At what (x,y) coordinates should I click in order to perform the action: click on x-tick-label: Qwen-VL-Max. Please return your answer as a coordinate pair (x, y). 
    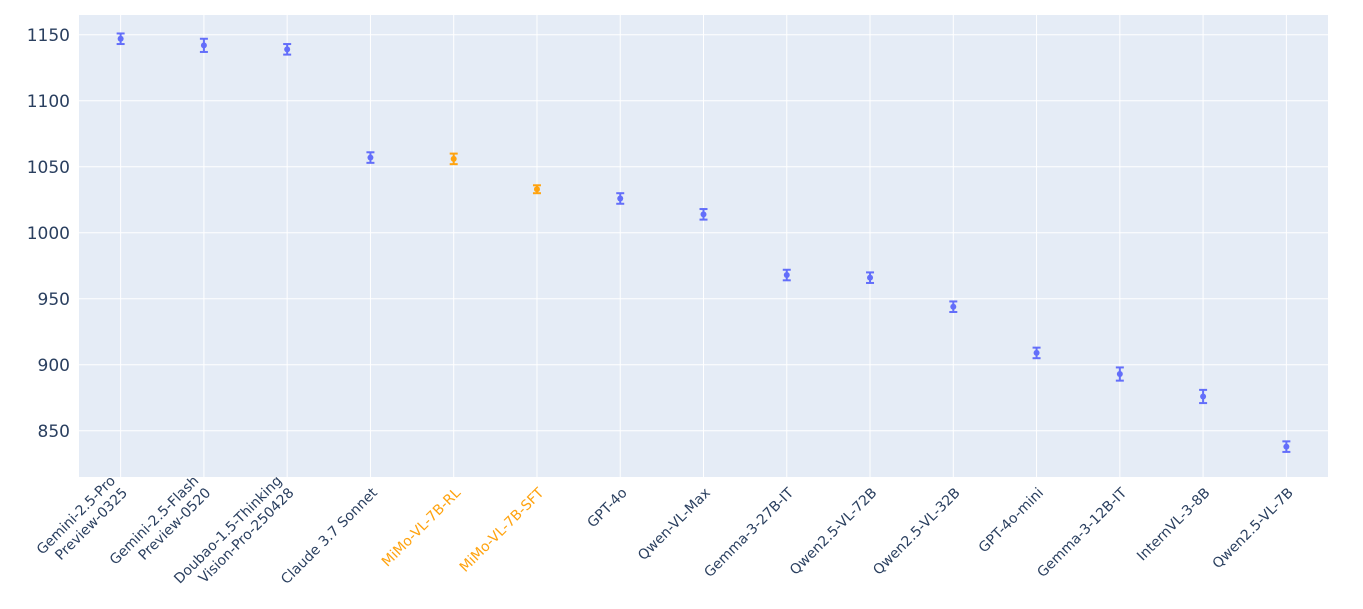
    Looking at the image, I should click on (674, 524).